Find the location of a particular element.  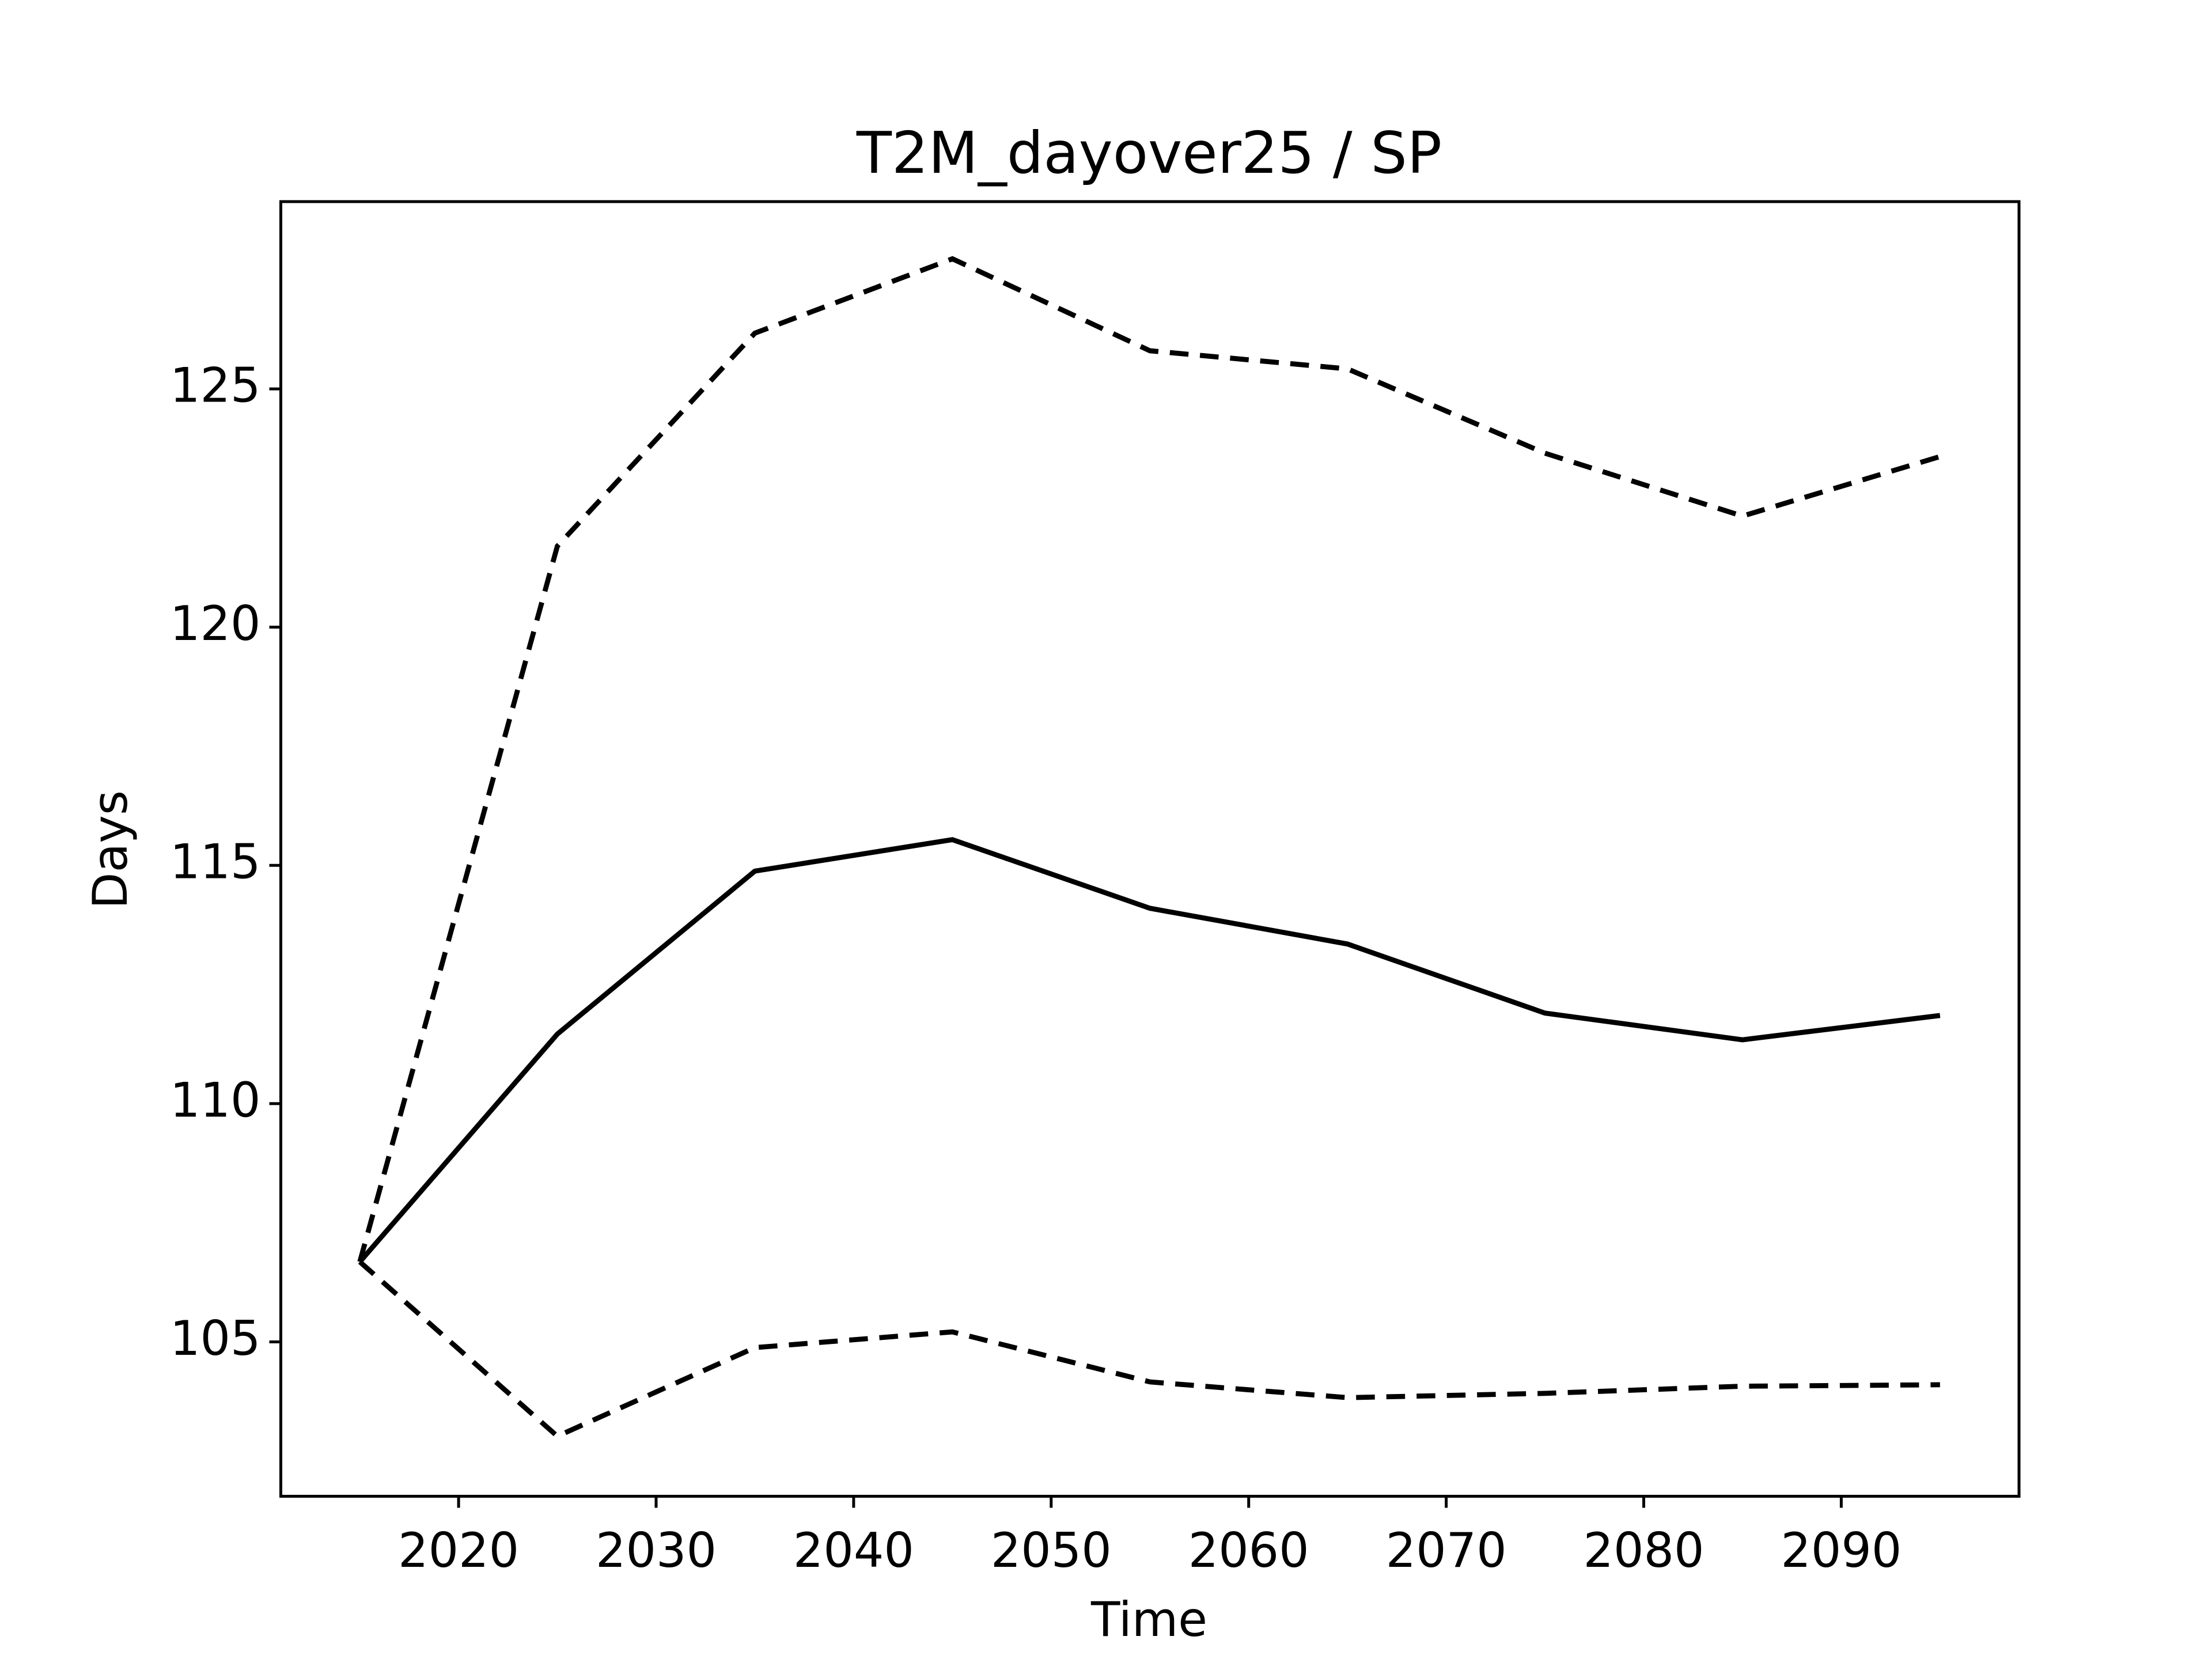

x-tick-label: 2070 is located at coordinates (1446, 1550).